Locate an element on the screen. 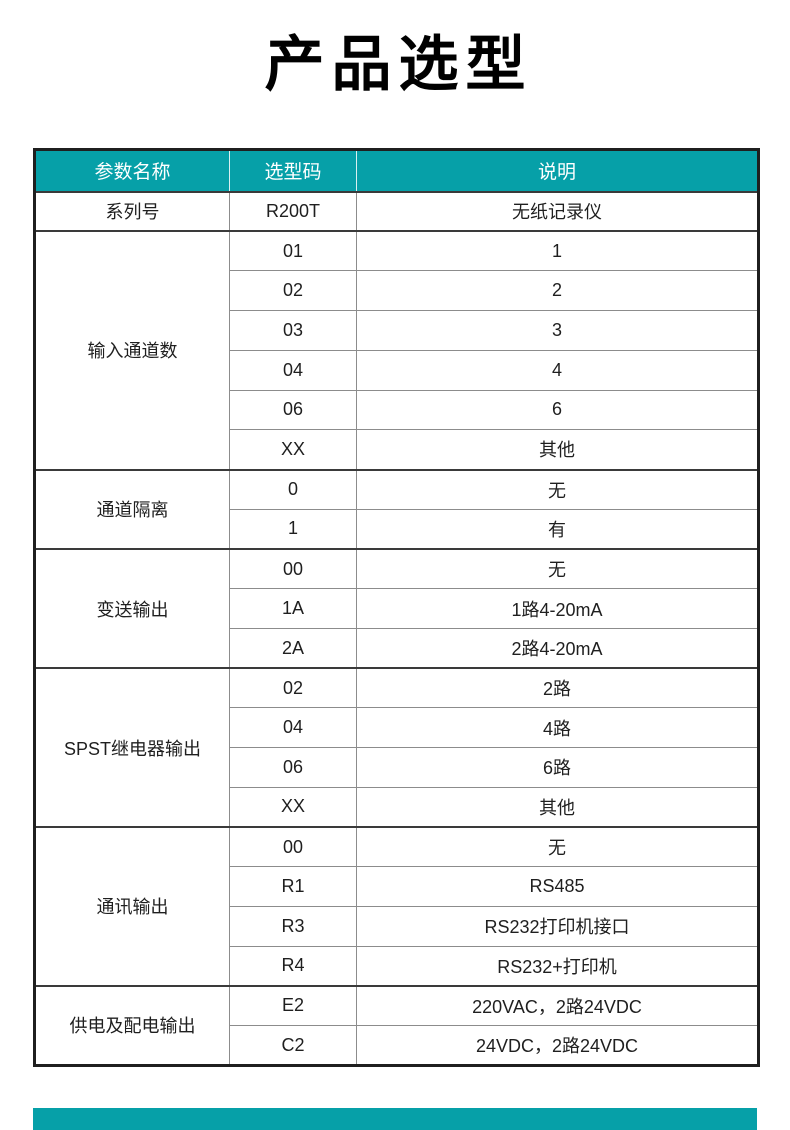 The height and width of the screenshot is (1130, 790). table-row: R4 RS232+打印机 is located at coordinates (397, 966).